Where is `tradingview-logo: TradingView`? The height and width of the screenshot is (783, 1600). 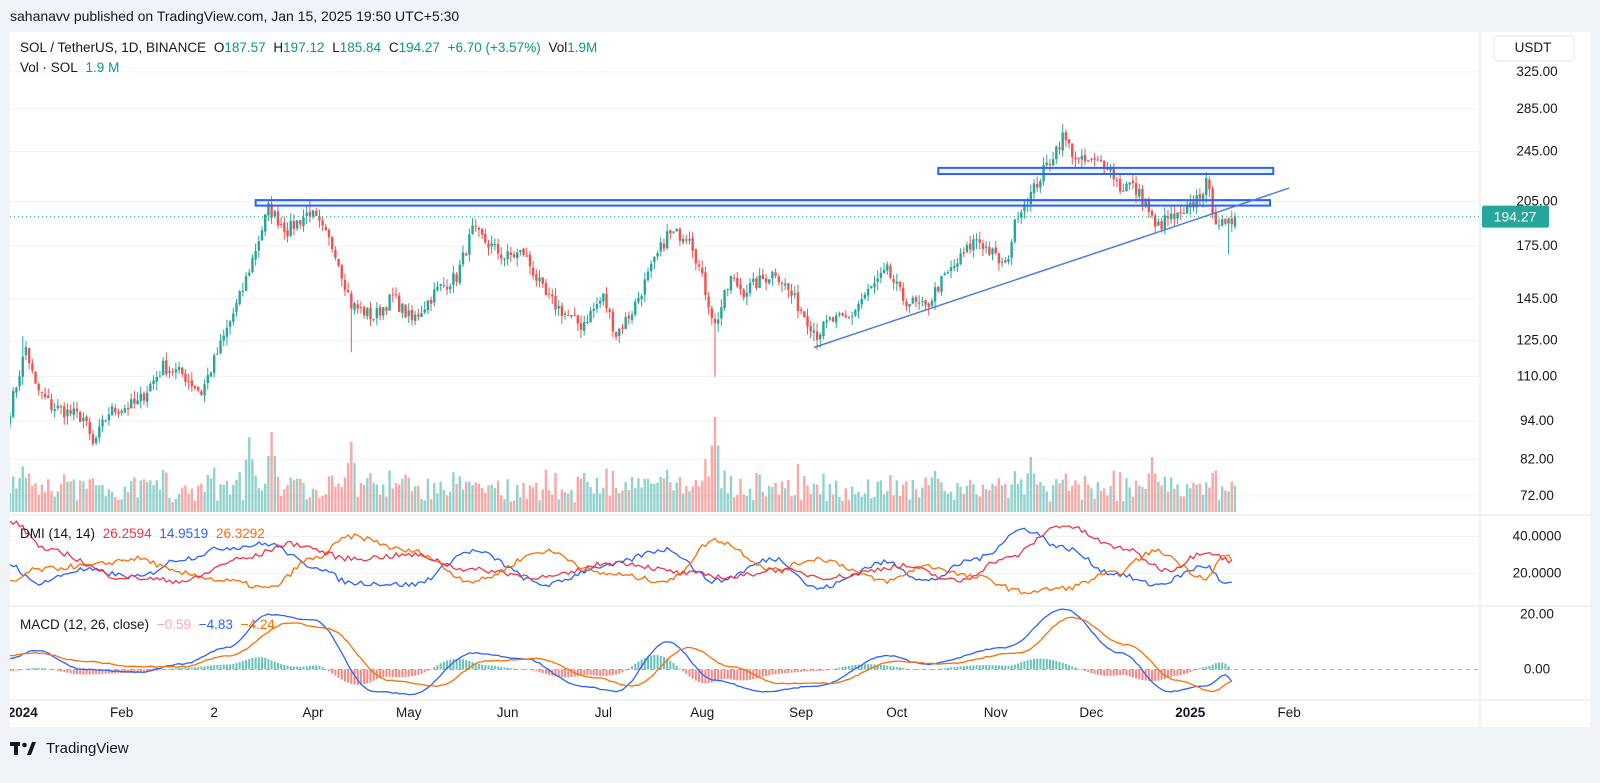 tradingview-logo: TradingView is located at coordinates (69, 748).